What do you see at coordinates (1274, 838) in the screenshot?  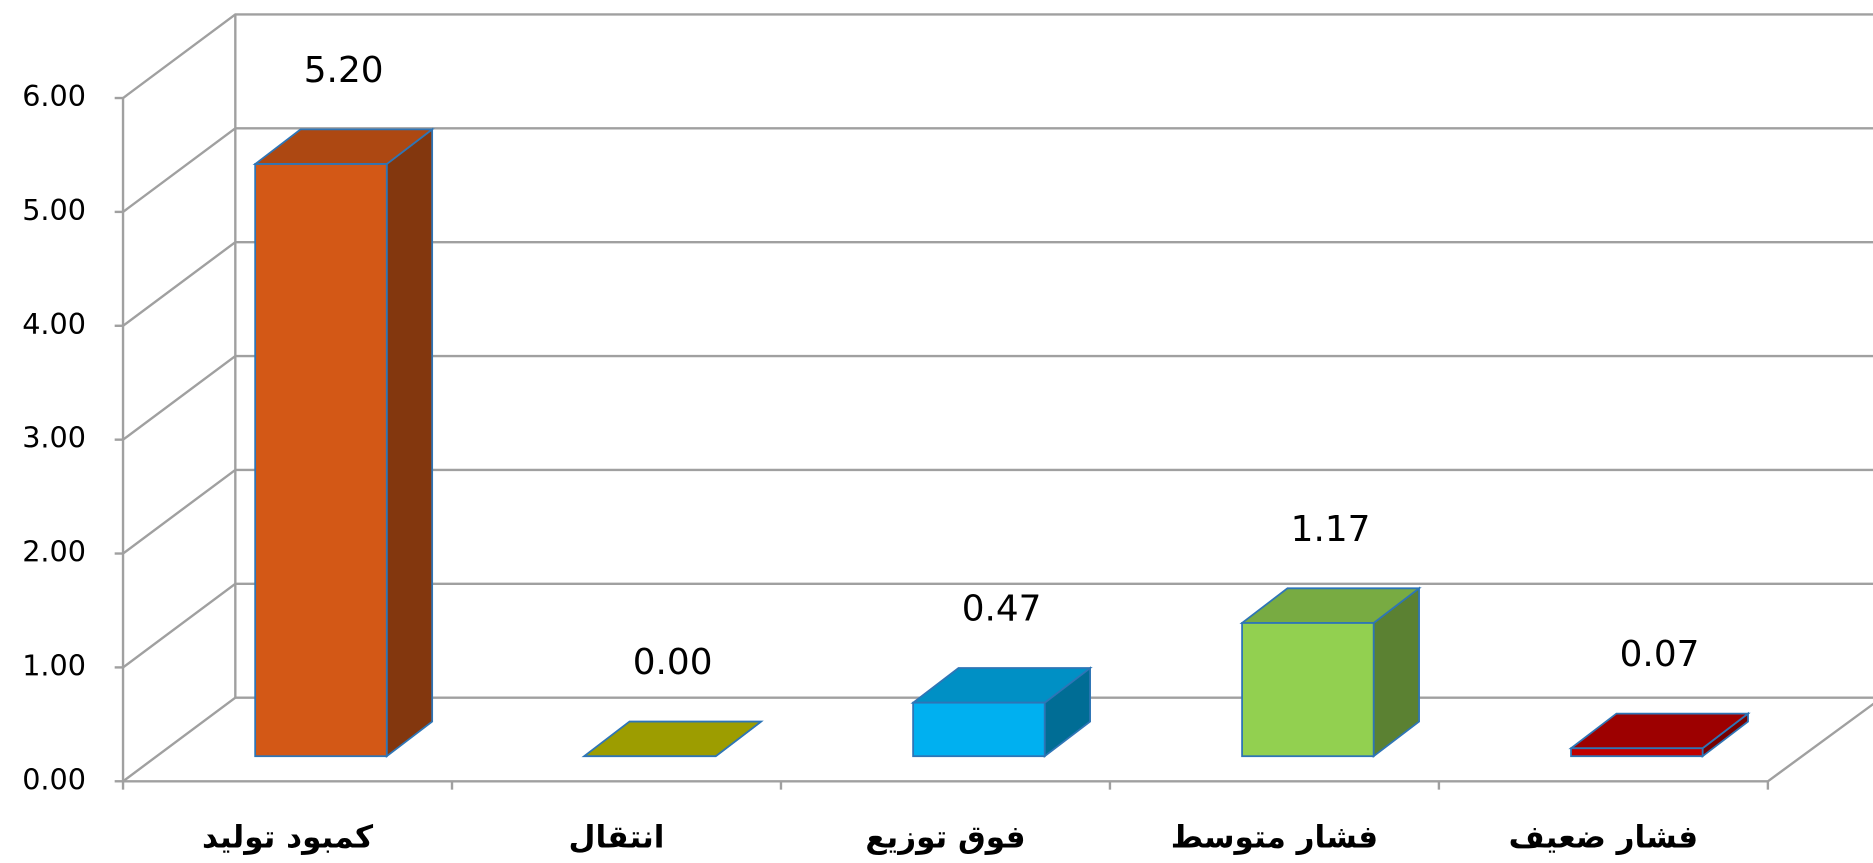 I see `x-tick-label: فشار متوسط` at bounding box center [1274, 838].